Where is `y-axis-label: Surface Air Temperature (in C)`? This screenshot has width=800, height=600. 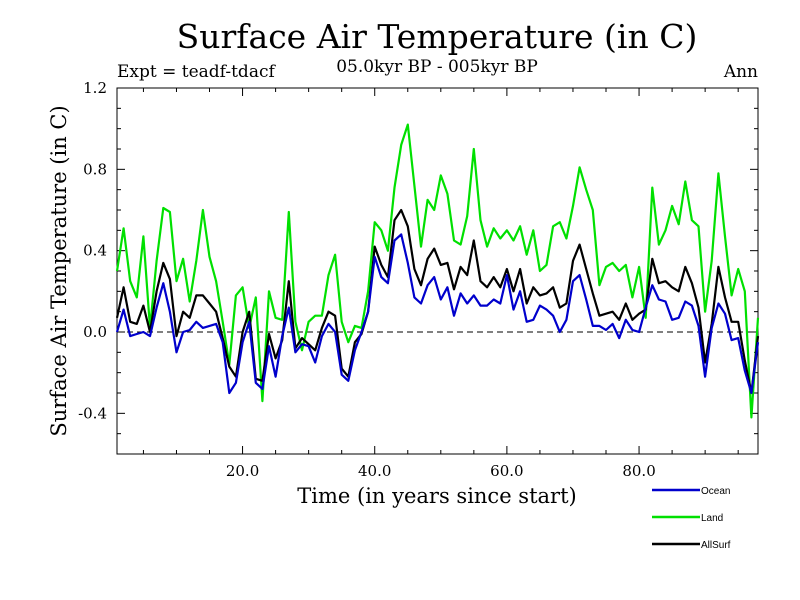
y-axis-label: Surface Air Temperature (in C) is located at coordinates (59, 270).